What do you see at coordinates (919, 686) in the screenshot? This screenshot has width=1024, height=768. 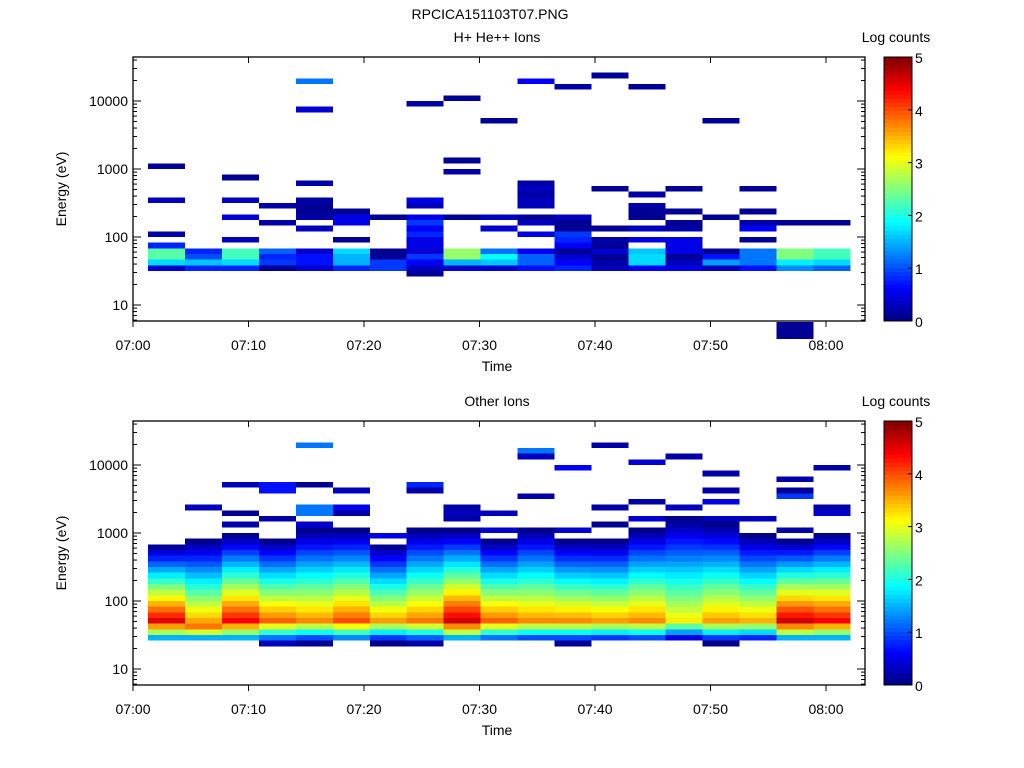 I see `colorbar-tick-label: 0` at bounding box center [919, 686].